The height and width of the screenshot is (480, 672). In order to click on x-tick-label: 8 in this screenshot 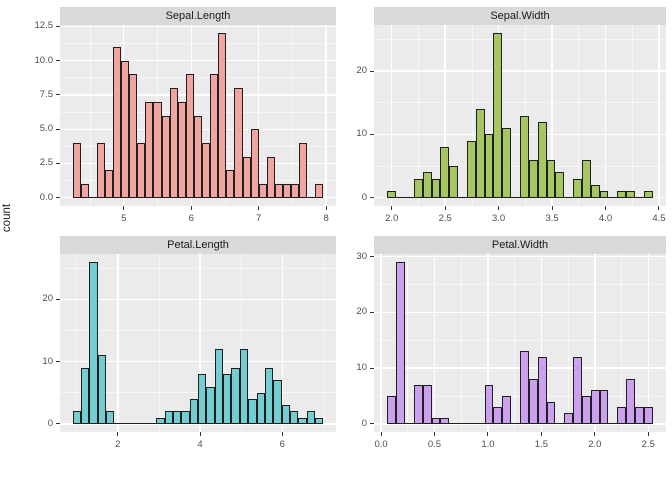, I will do `click(326, 218)`.